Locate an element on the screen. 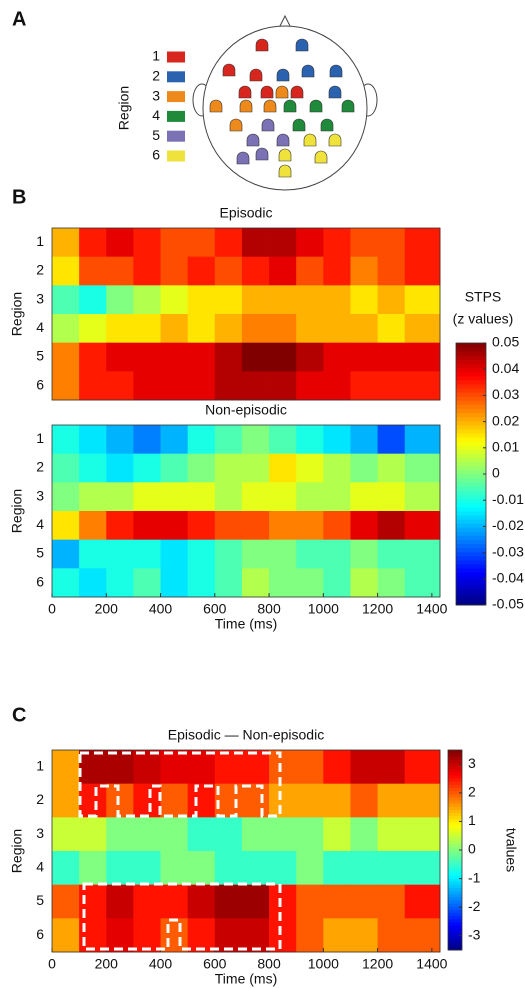  y-tick-label: 2 is located at coordinates (40, 799).